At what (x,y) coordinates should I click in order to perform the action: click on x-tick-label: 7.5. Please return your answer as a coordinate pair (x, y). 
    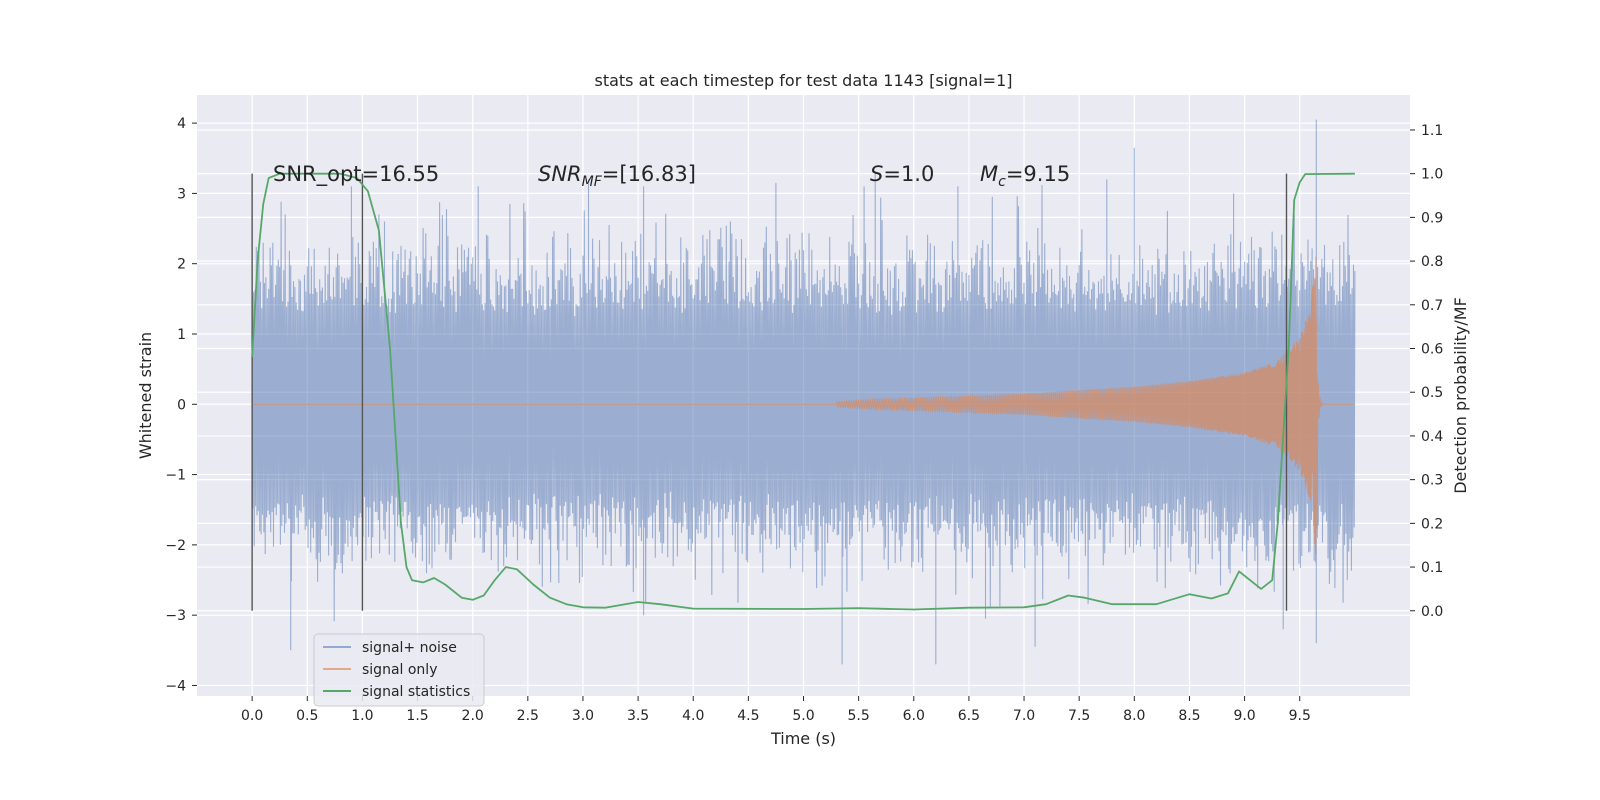
    Looking at the image, I should click on (1079, 716).